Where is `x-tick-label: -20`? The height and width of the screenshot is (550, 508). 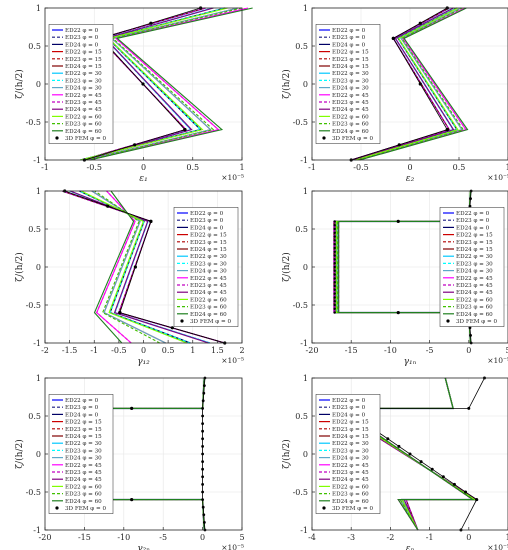
x-tick-label: -20 is located at coordinates (312, 350).